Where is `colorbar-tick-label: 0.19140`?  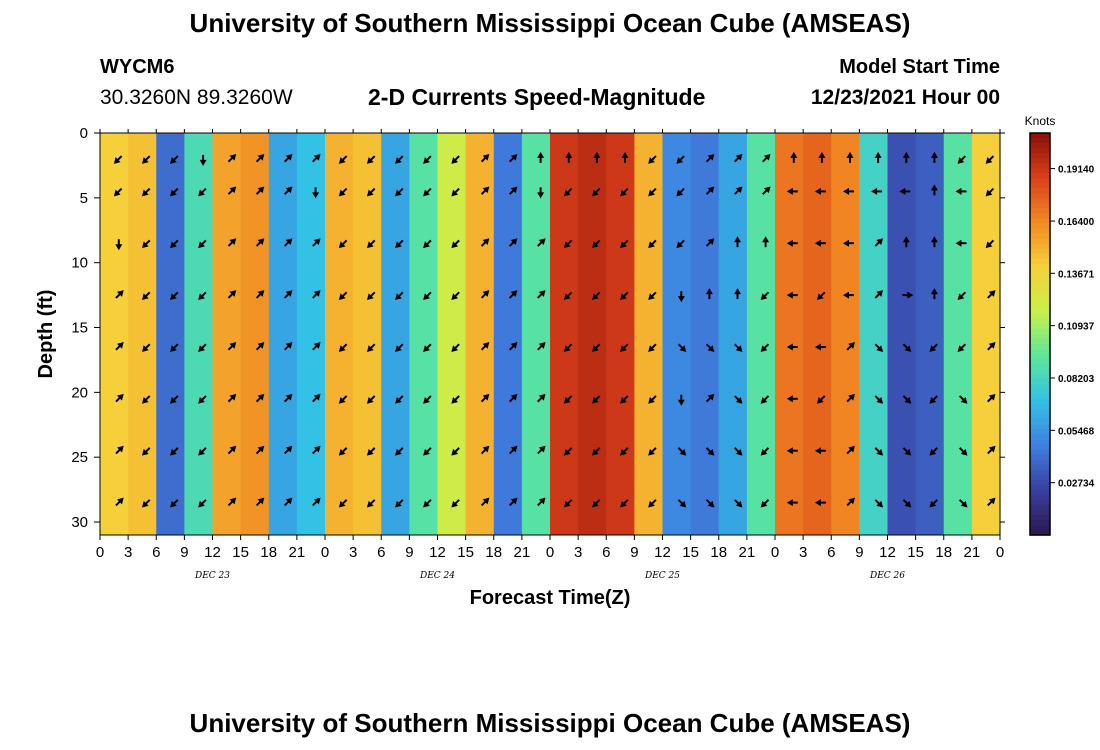
colorbar-tick-label: 0.19140 is located at coordinates (1076, 170).